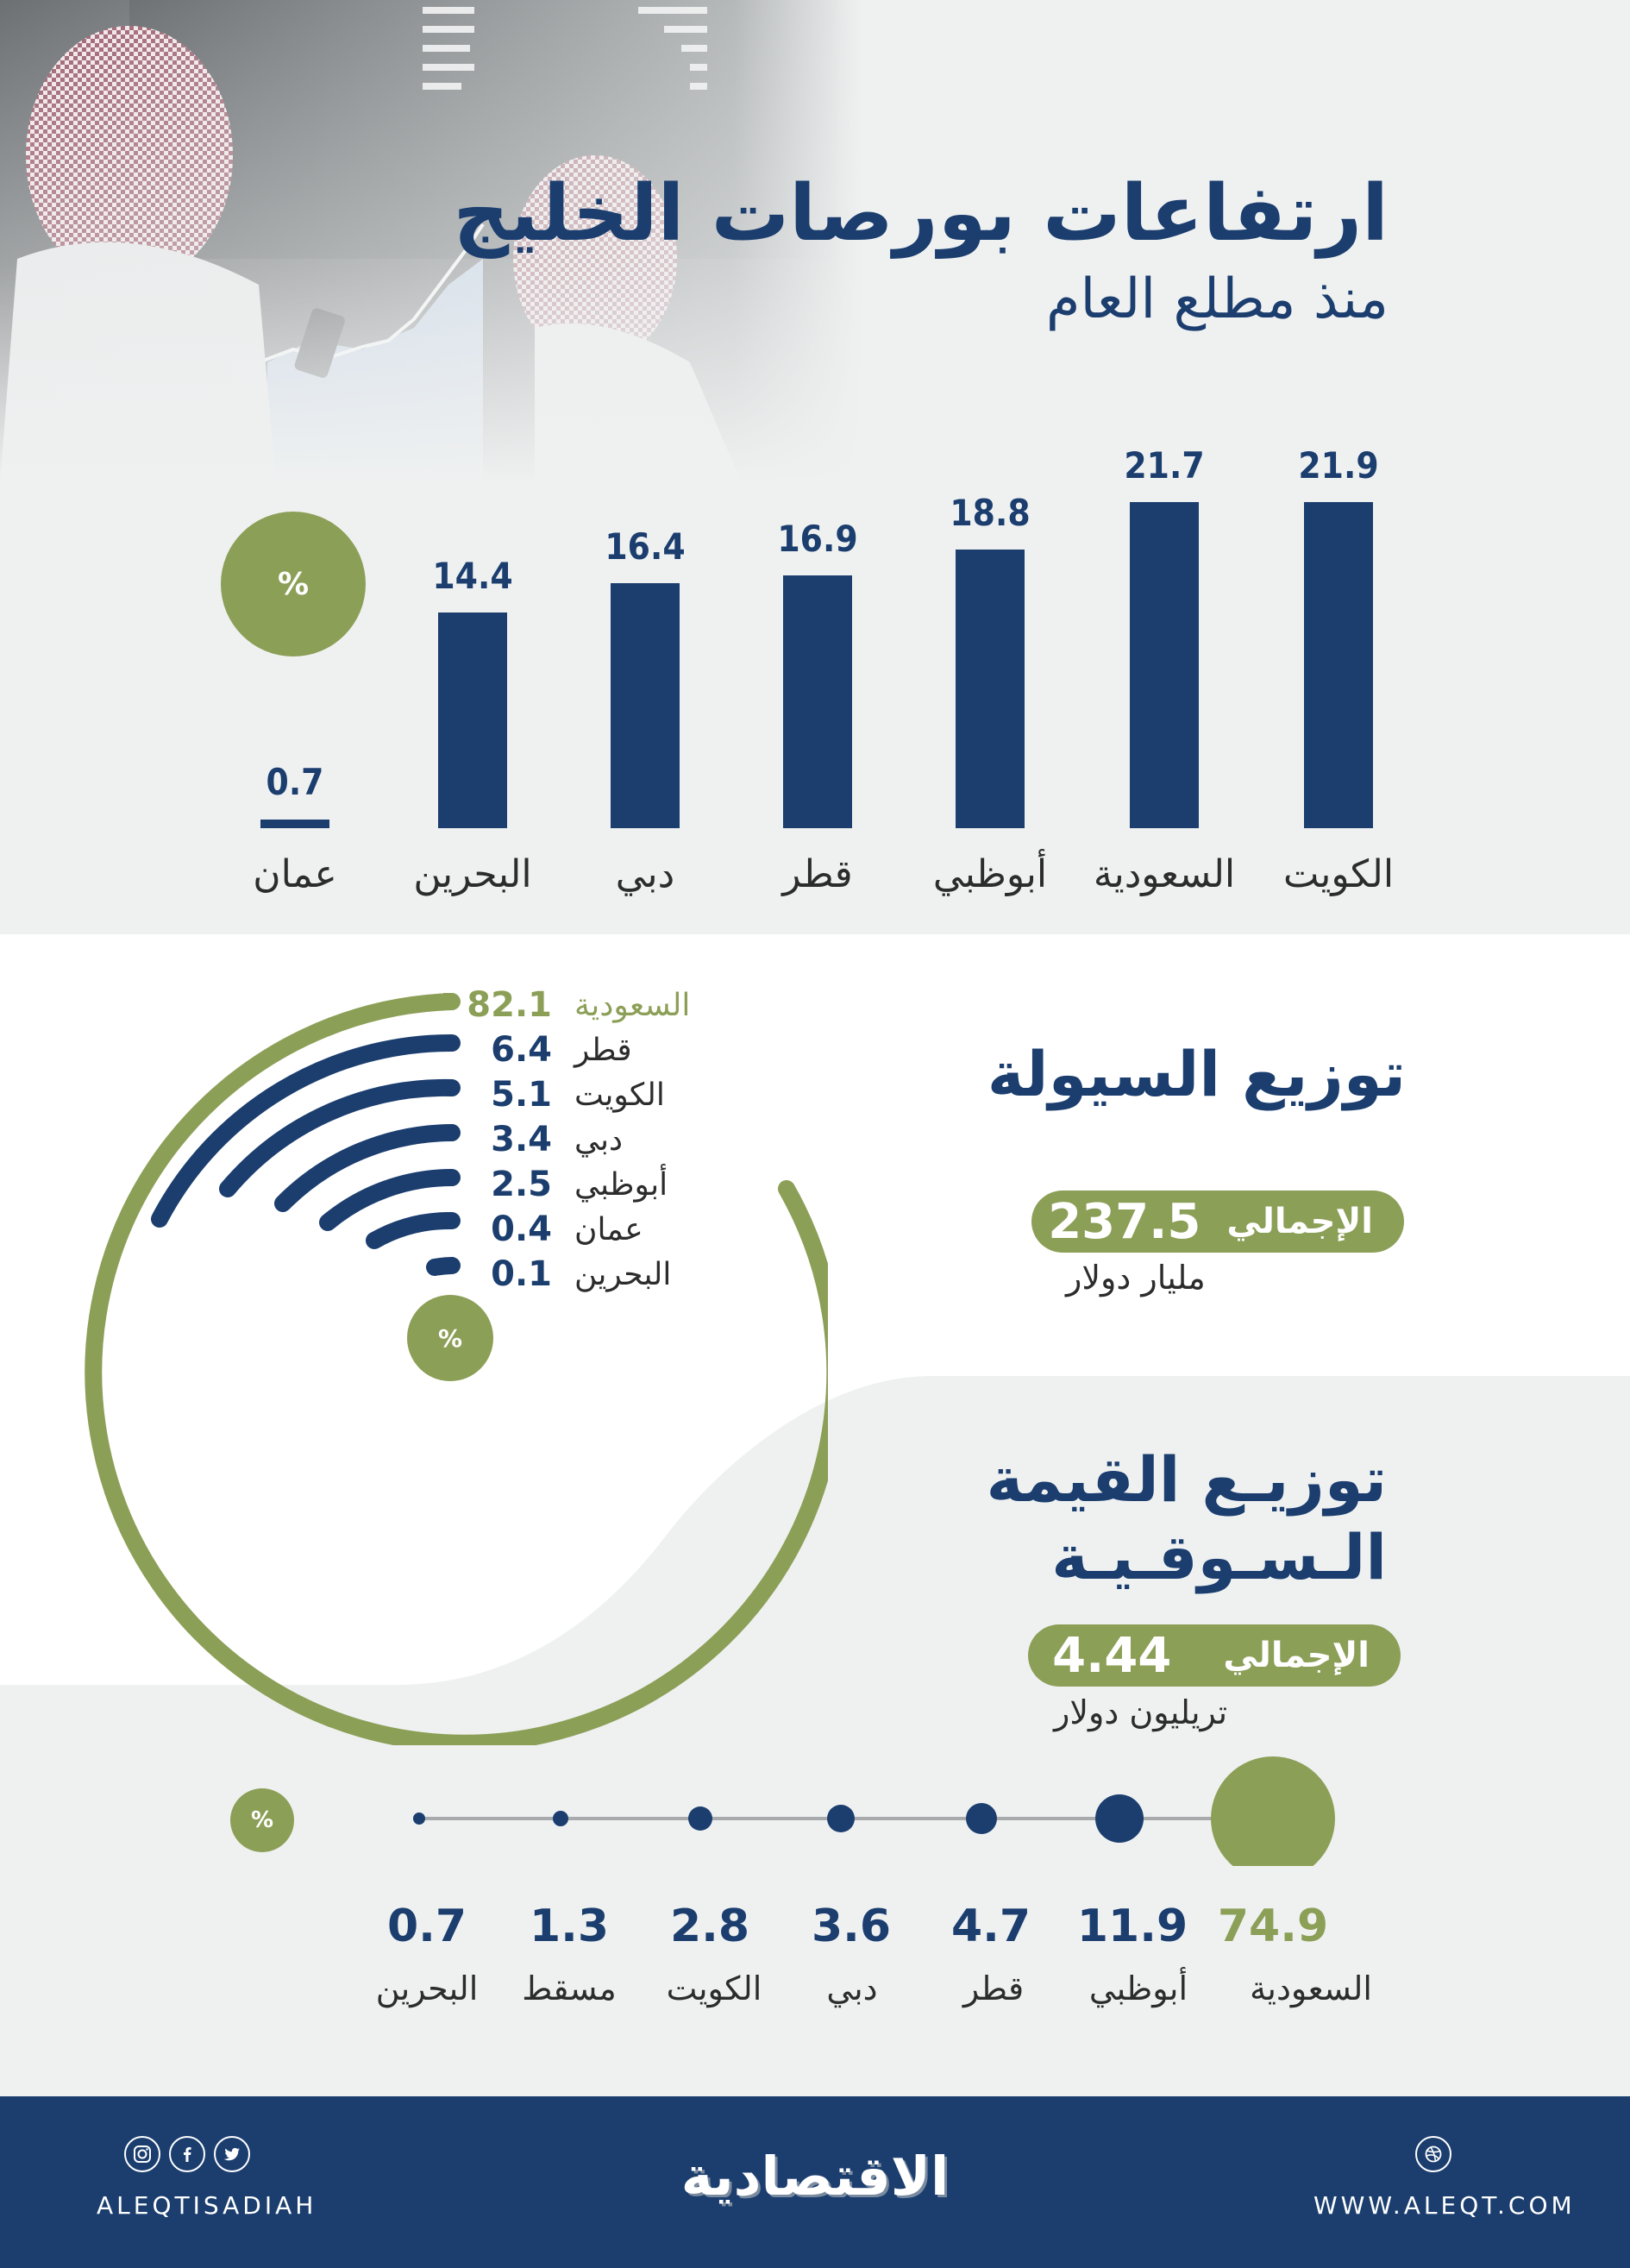  What do you see at coordinates (521, 1095) in the screenshot?
I see `legend-value: 5.1` at bounding box center [521, 1095].